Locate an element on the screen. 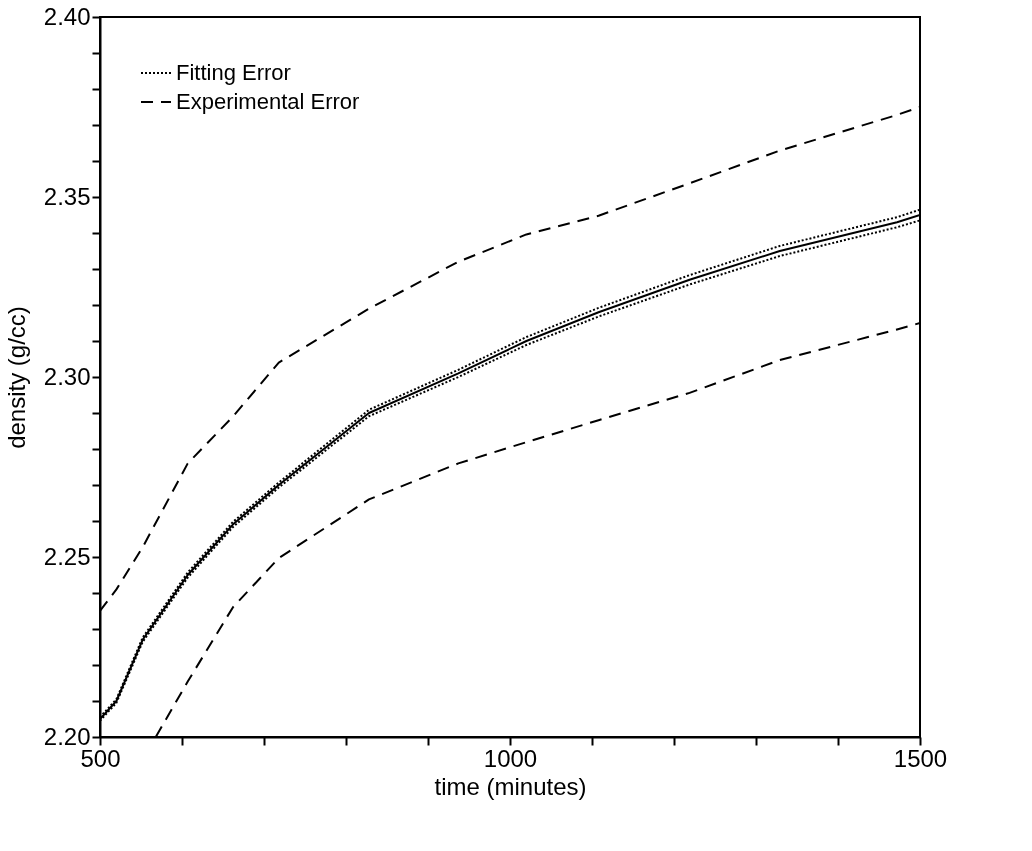 Image resolution: width=1032 pixels, height=851 pixels. x-tick-label: 1500 is located at coordinates (920, 758).